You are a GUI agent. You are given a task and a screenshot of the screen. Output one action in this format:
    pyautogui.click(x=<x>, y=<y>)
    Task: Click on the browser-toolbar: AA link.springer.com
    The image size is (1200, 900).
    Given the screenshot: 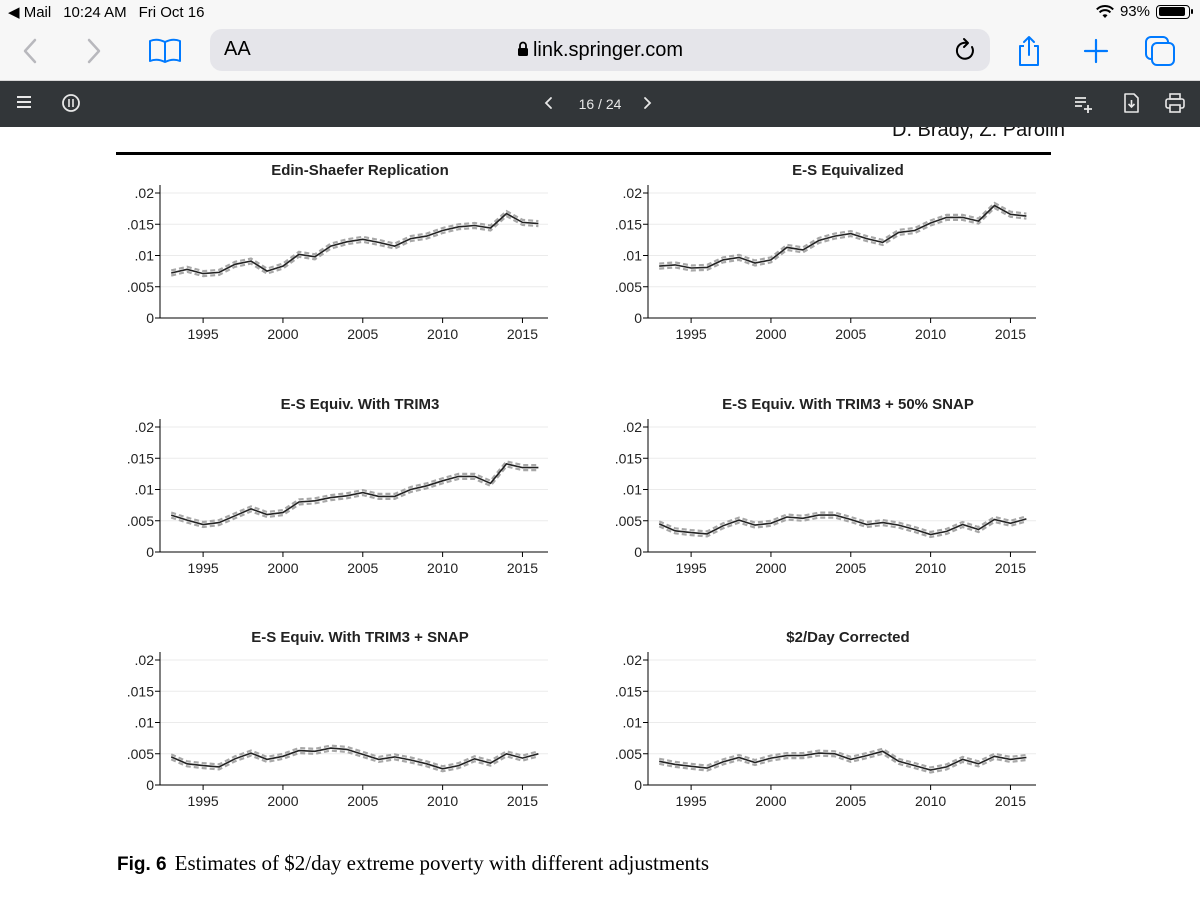 What is the action you would take?
    pyautogui.click(x=600, y=52)
    